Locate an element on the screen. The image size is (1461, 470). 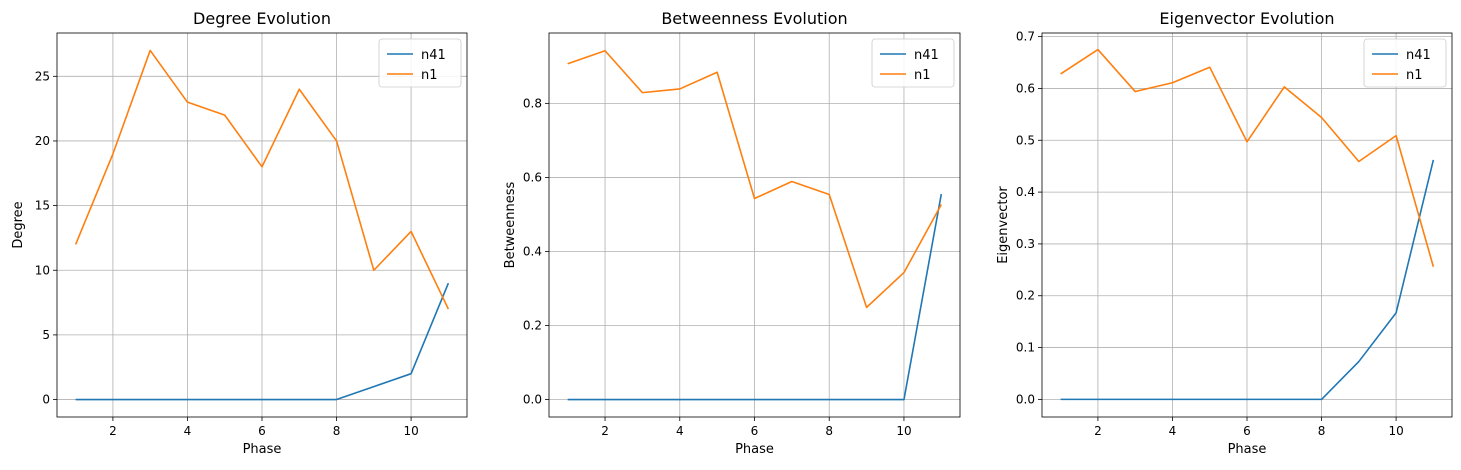
y-tick-label: 5 is located at coordinates (46, 335).